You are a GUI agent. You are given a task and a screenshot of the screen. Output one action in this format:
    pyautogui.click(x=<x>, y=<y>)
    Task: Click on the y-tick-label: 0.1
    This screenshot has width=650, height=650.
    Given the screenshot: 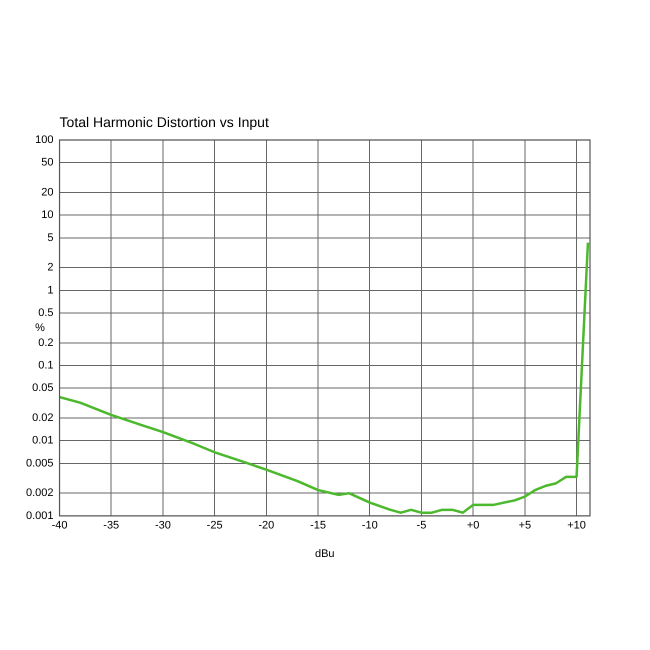 What is the action you would take?
    pyautogui.click(x=46, y=366)
    